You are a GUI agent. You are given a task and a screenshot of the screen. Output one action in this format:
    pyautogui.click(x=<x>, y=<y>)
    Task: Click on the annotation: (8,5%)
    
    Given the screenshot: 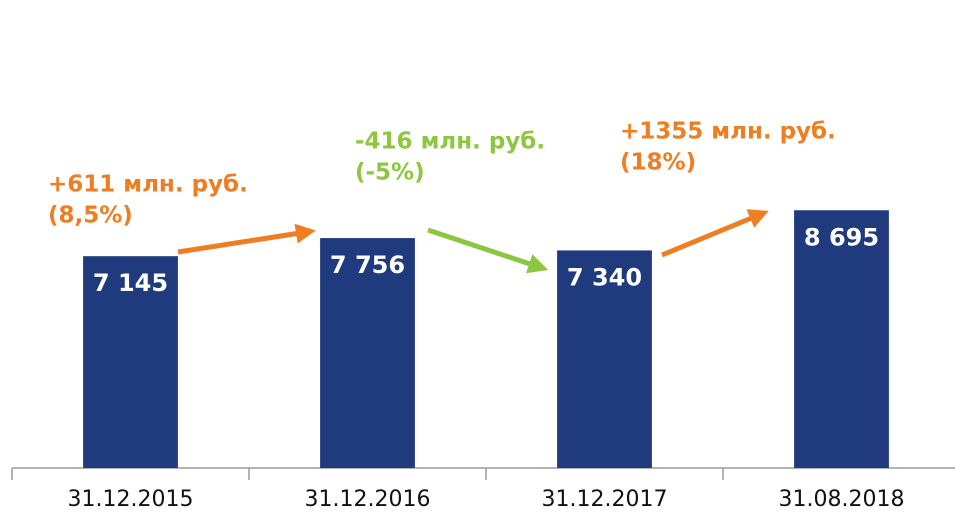 What is the action you would take?
    pyautogui.click(x=90, y=216)
    